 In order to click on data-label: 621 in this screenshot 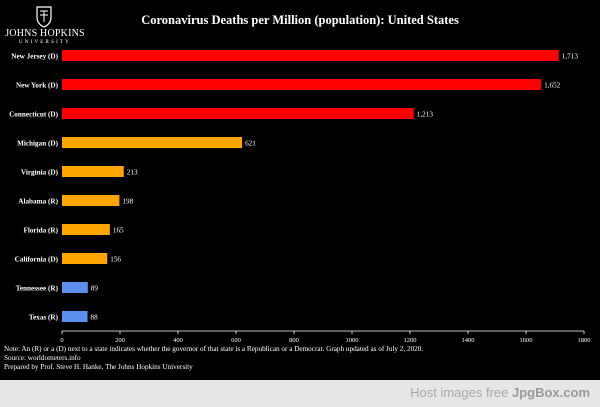, I will do `click(250, 144)`.